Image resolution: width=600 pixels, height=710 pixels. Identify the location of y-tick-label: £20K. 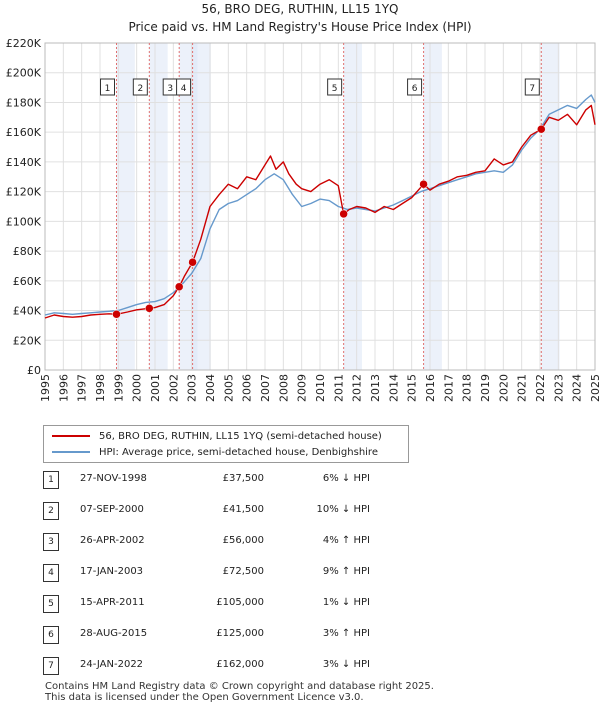
(27, 340).